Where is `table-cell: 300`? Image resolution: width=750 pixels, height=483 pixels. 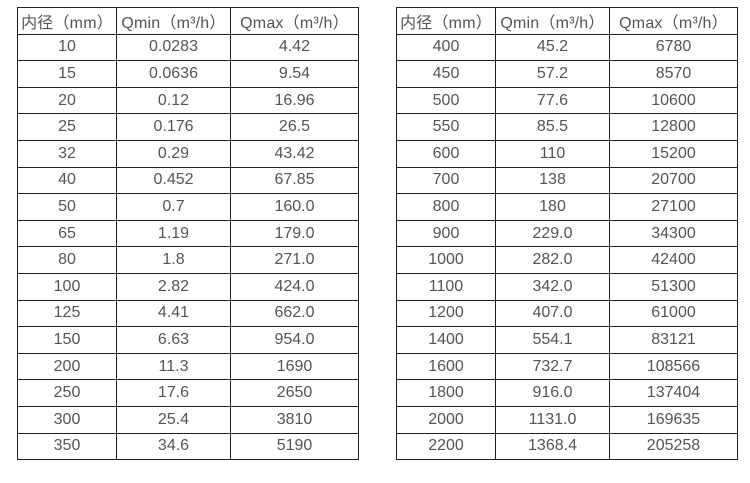 table-cell: 300 is located at coordinates (67, 419).